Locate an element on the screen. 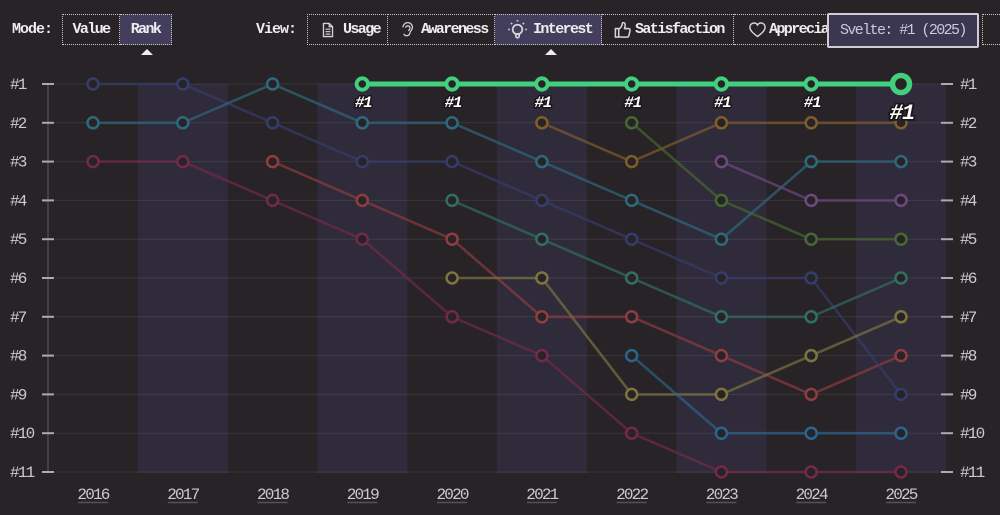 The height and width of the screenshot is (515, 1000). svg-text: 2022 is located at coordinates (632, 495).